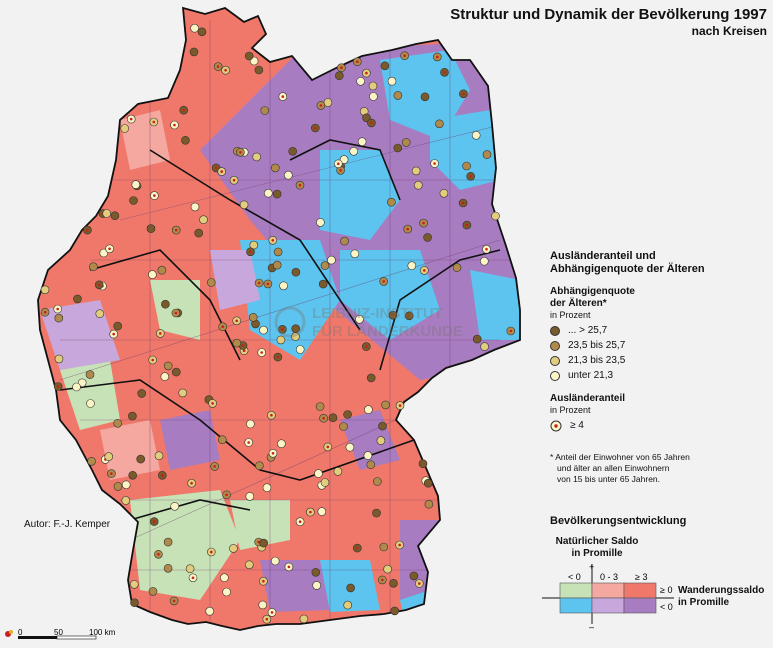 This screenshot has width=773, height=648. What do you see at coordinates (613, 468) in the screenshot?
I see `footnote-line2: und älter an allen Einwohnern` at bounding box center [613, 468].